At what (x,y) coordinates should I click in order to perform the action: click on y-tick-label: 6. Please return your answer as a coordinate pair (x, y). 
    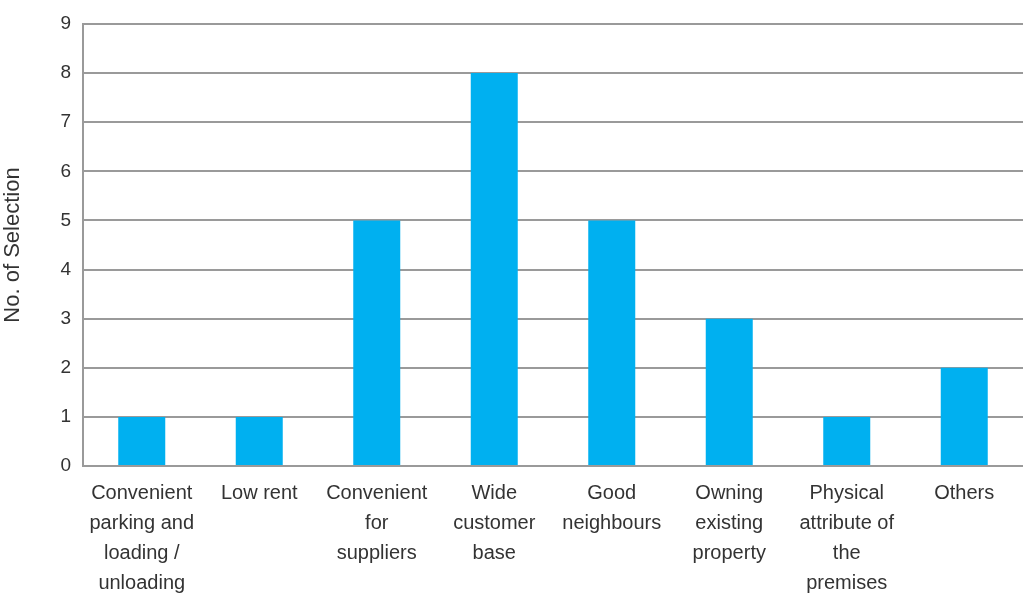
    Looking at the image, I should click on (65, 170).